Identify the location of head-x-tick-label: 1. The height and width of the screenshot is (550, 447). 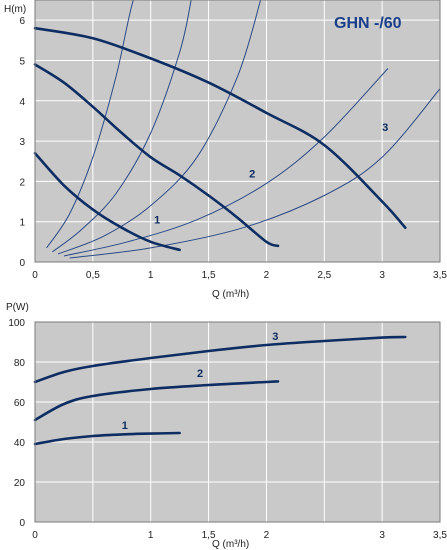
(151, 275).